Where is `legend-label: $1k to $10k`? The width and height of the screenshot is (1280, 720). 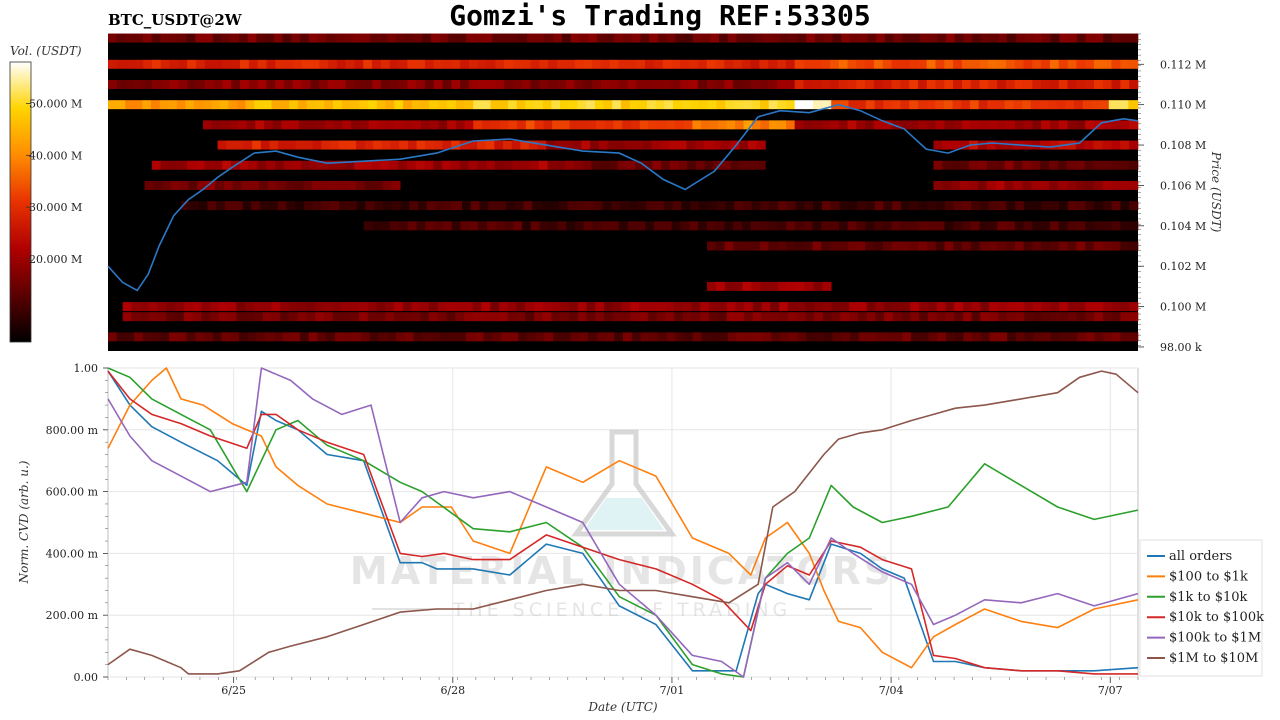 legend-label: $1k to $10k is located at coordinates (1208, 597).